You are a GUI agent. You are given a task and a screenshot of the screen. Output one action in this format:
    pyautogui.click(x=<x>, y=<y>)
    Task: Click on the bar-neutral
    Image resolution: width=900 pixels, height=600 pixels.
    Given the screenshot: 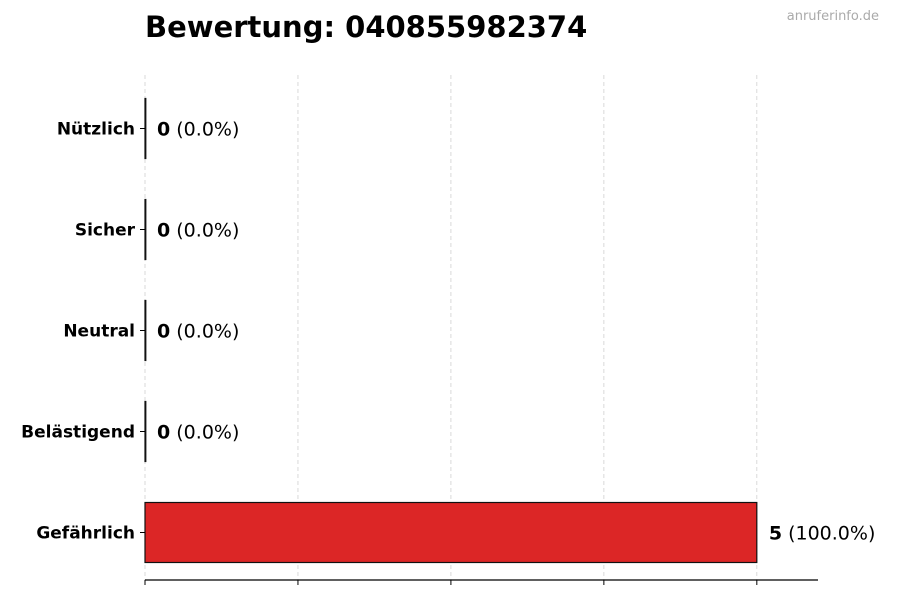 What is the action you would take?
    pyautogui.click(x=145, y=330)
    